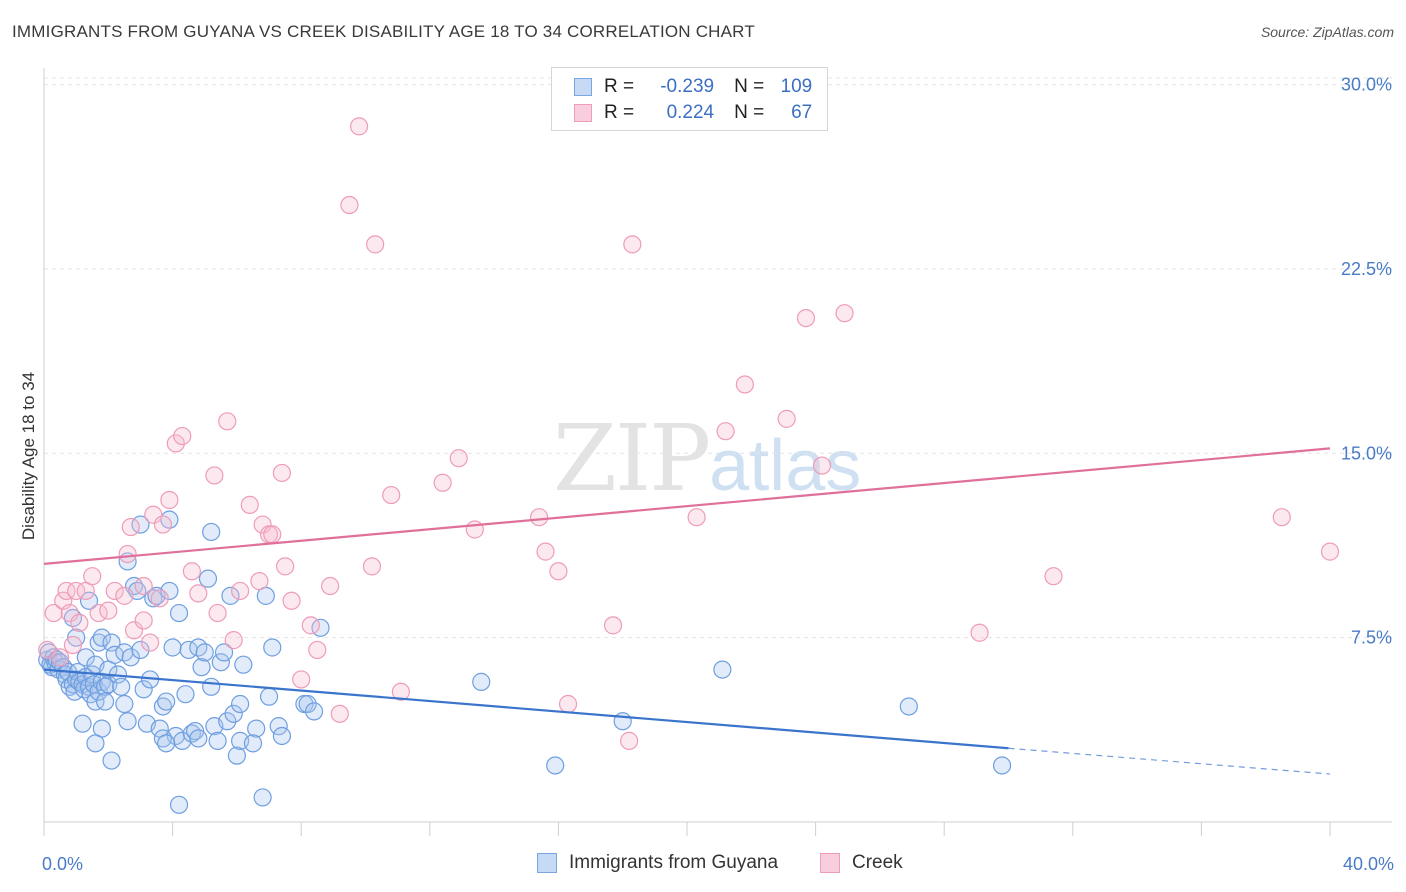  Describe the element at coordinates (707, 458) in the screenshot. I see `watermark: ZIPatlas` at that location.